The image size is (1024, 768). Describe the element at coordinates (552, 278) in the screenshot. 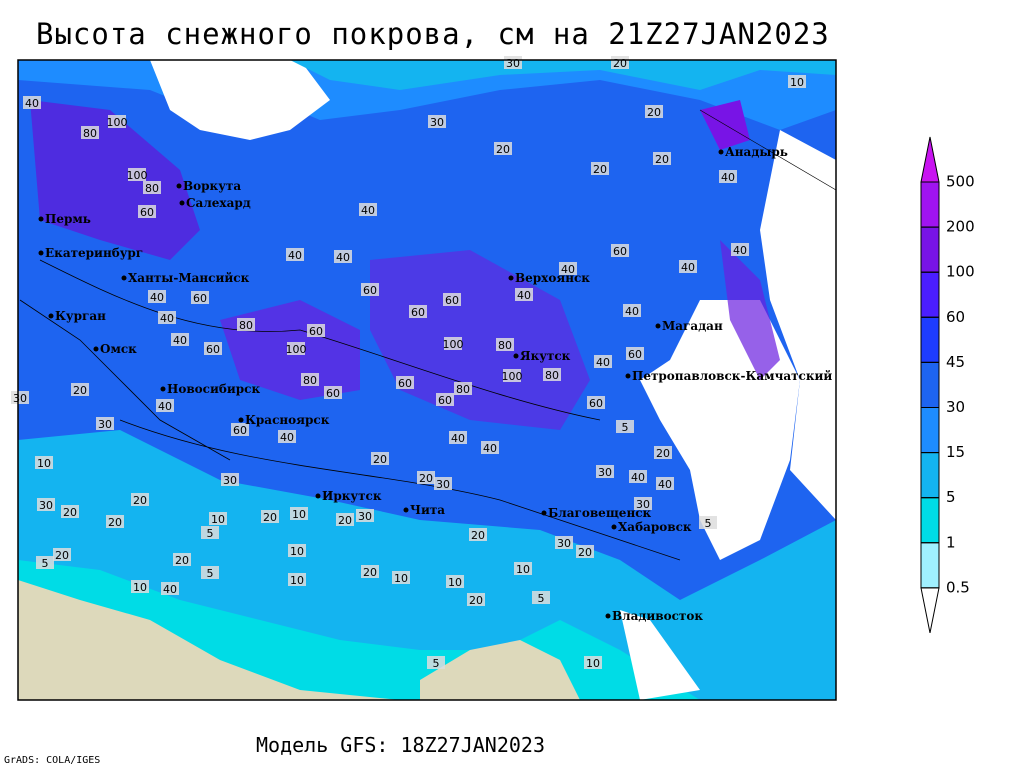

I see `city-name: Верхоянск` at that location.